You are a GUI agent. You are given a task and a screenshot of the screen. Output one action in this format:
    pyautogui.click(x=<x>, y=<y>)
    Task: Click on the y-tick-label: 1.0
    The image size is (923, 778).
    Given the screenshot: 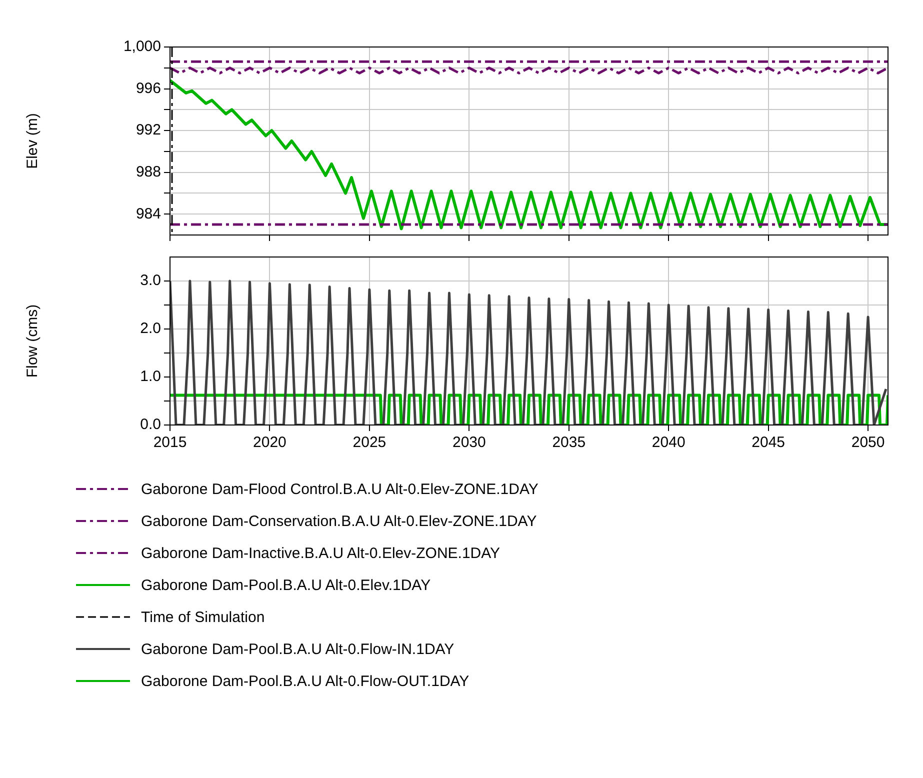 What is the action you would take?
    pyautogui.click(x=150, y=377)
    